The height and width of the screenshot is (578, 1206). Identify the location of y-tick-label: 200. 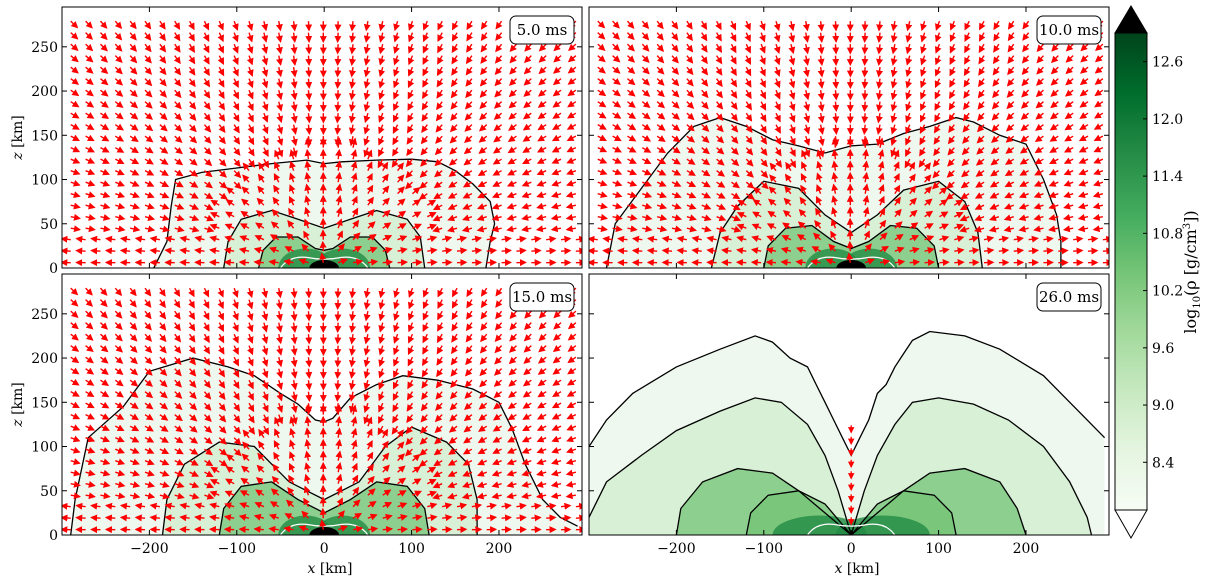
(44, 359).